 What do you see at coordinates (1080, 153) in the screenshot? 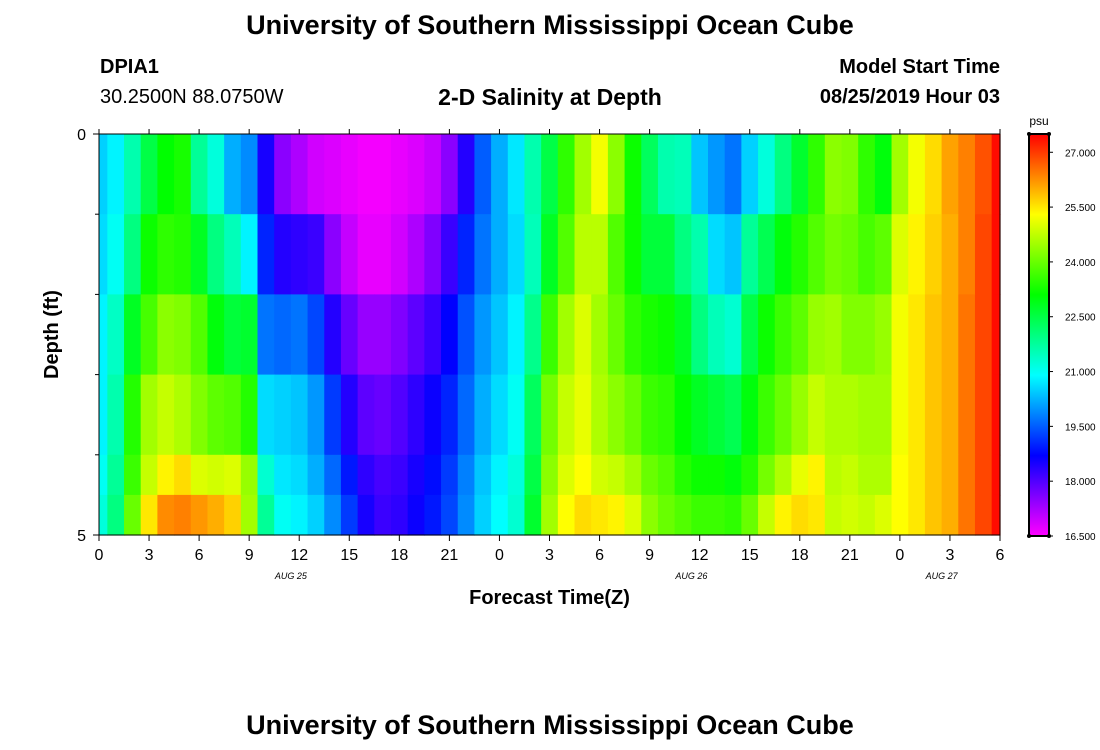
I see `colorbar-tick-label: 27.000` at bounding box center [1080, 153].